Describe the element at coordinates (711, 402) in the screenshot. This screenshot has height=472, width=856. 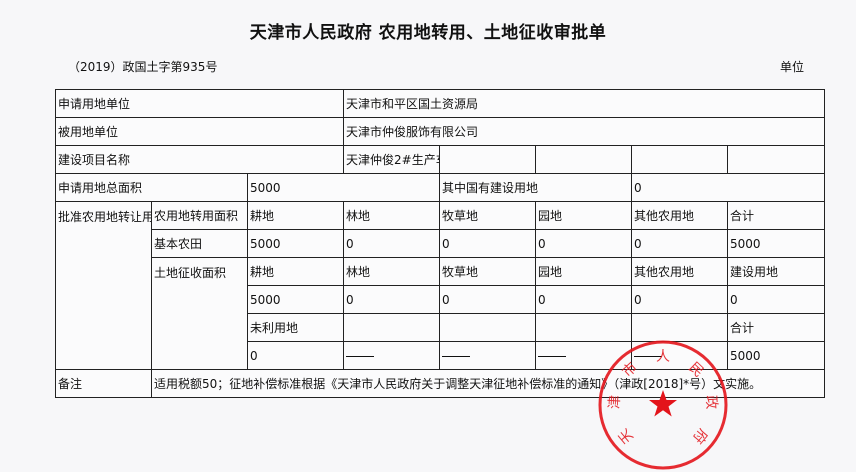
I see `seal-character: 政` at that location.